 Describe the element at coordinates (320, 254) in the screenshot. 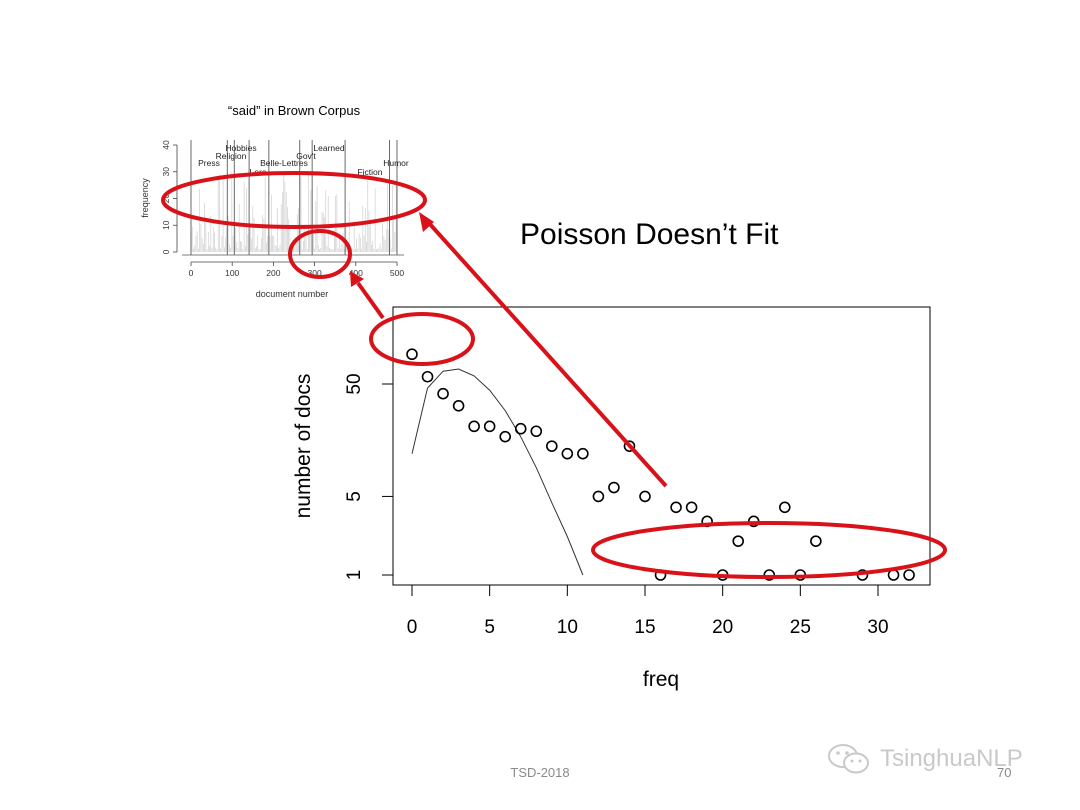

I see `inset-middle-ellipse` at that location.